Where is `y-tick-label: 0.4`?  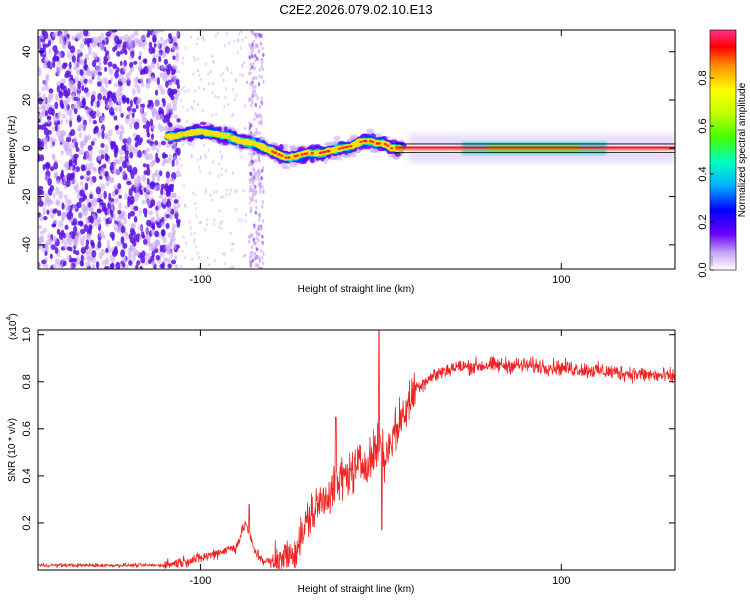 y-tick-label: 0.4 is located at coordinates (27, 475).